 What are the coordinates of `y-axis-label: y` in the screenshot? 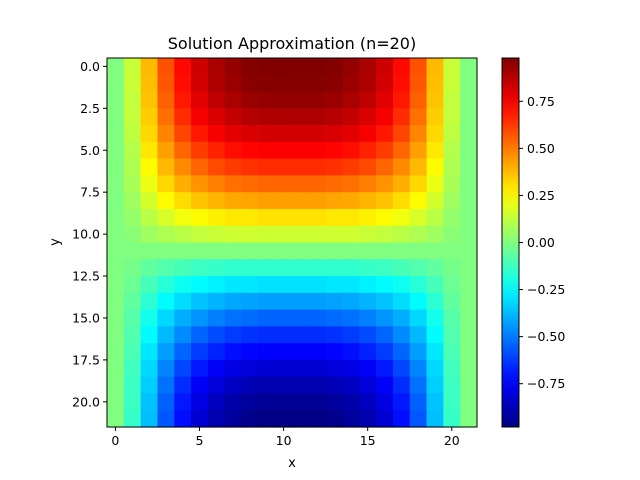 It's located at (55, 242).